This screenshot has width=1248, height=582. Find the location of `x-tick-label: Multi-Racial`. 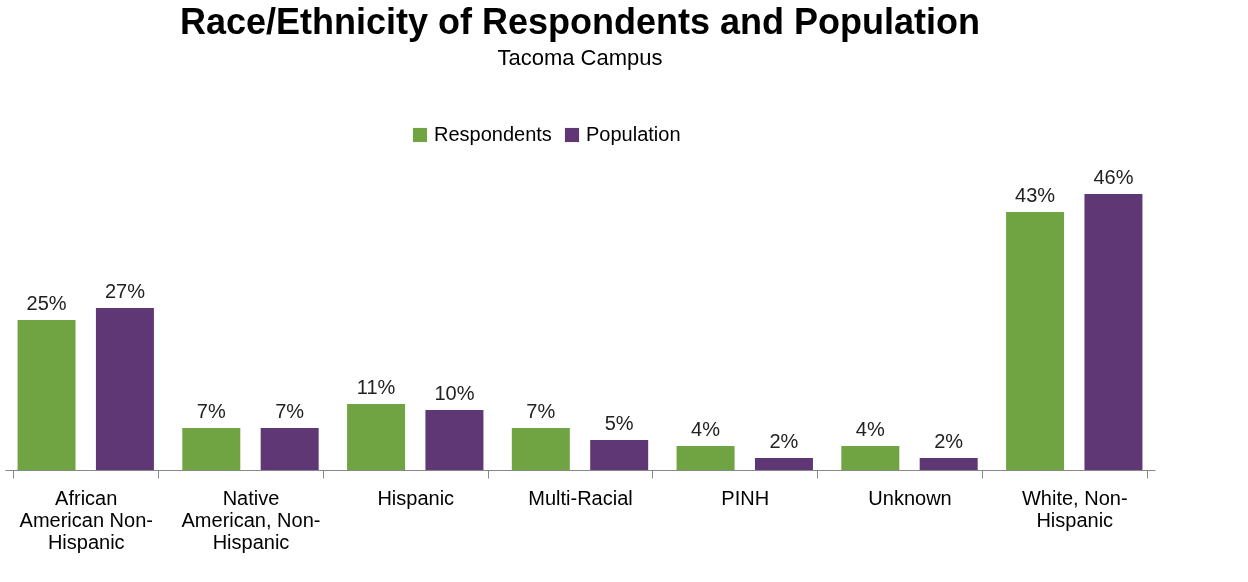

x-tick-label: Multi-Racial is located at coordinates (580, 497).